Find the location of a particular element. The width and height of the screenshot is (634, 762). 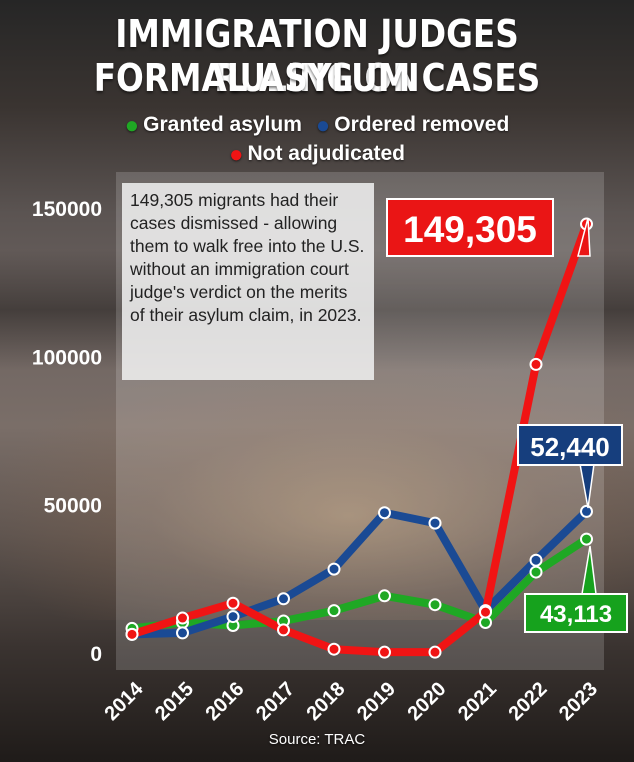

y-tick-label-50000: 50000 is located at coordinates (73, 506).